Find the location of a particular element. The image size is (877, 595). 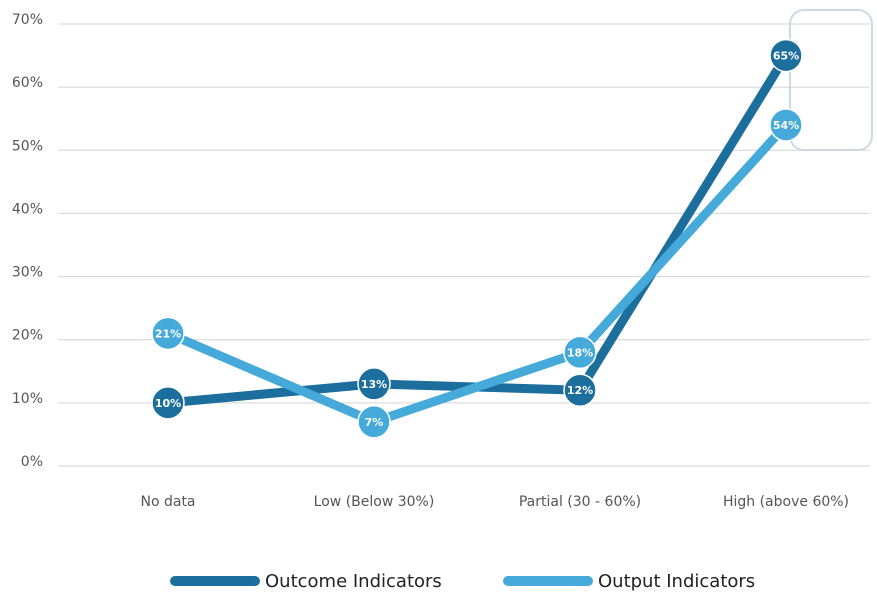

point-label: 18% is located at coordinates (580, 352).